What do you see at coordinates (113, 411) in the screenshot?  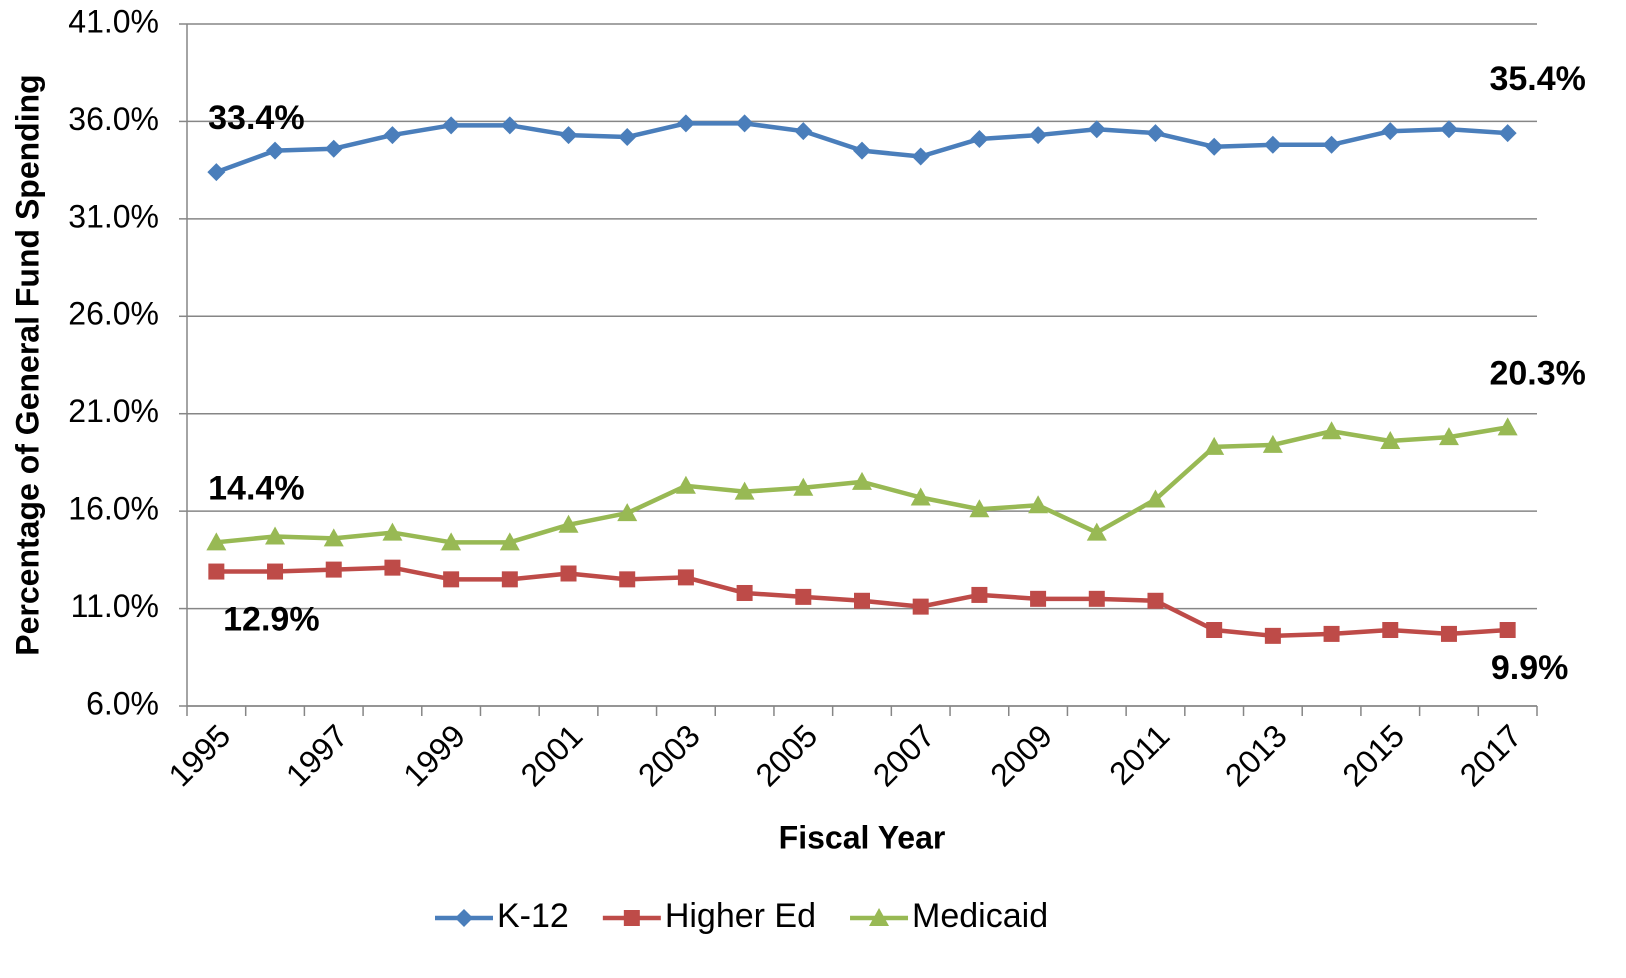 I see `y-tick-label: 21.0%` at bounding box center [113, 411].